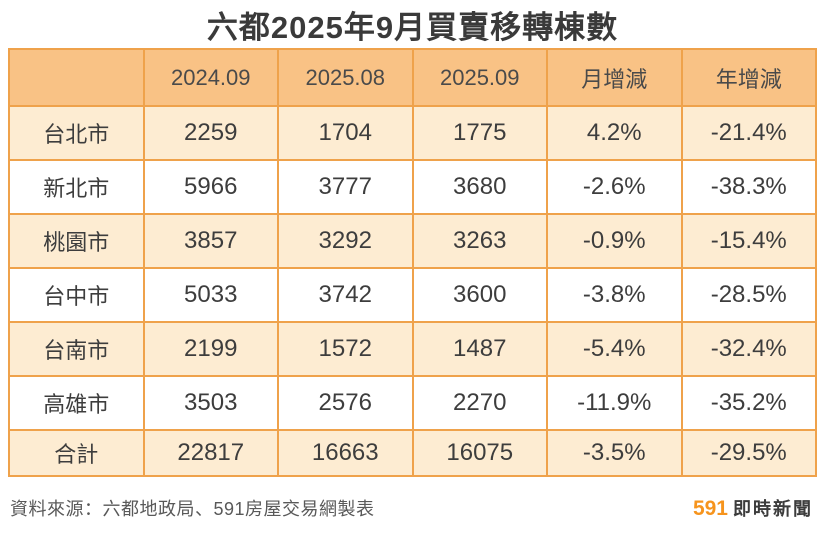 Image resolution: width=825 pixels, height=538 pixels. Describe the element at coordinates (614, 187) in the screenshot. I see `mom-cell: -2.6%` at that location.